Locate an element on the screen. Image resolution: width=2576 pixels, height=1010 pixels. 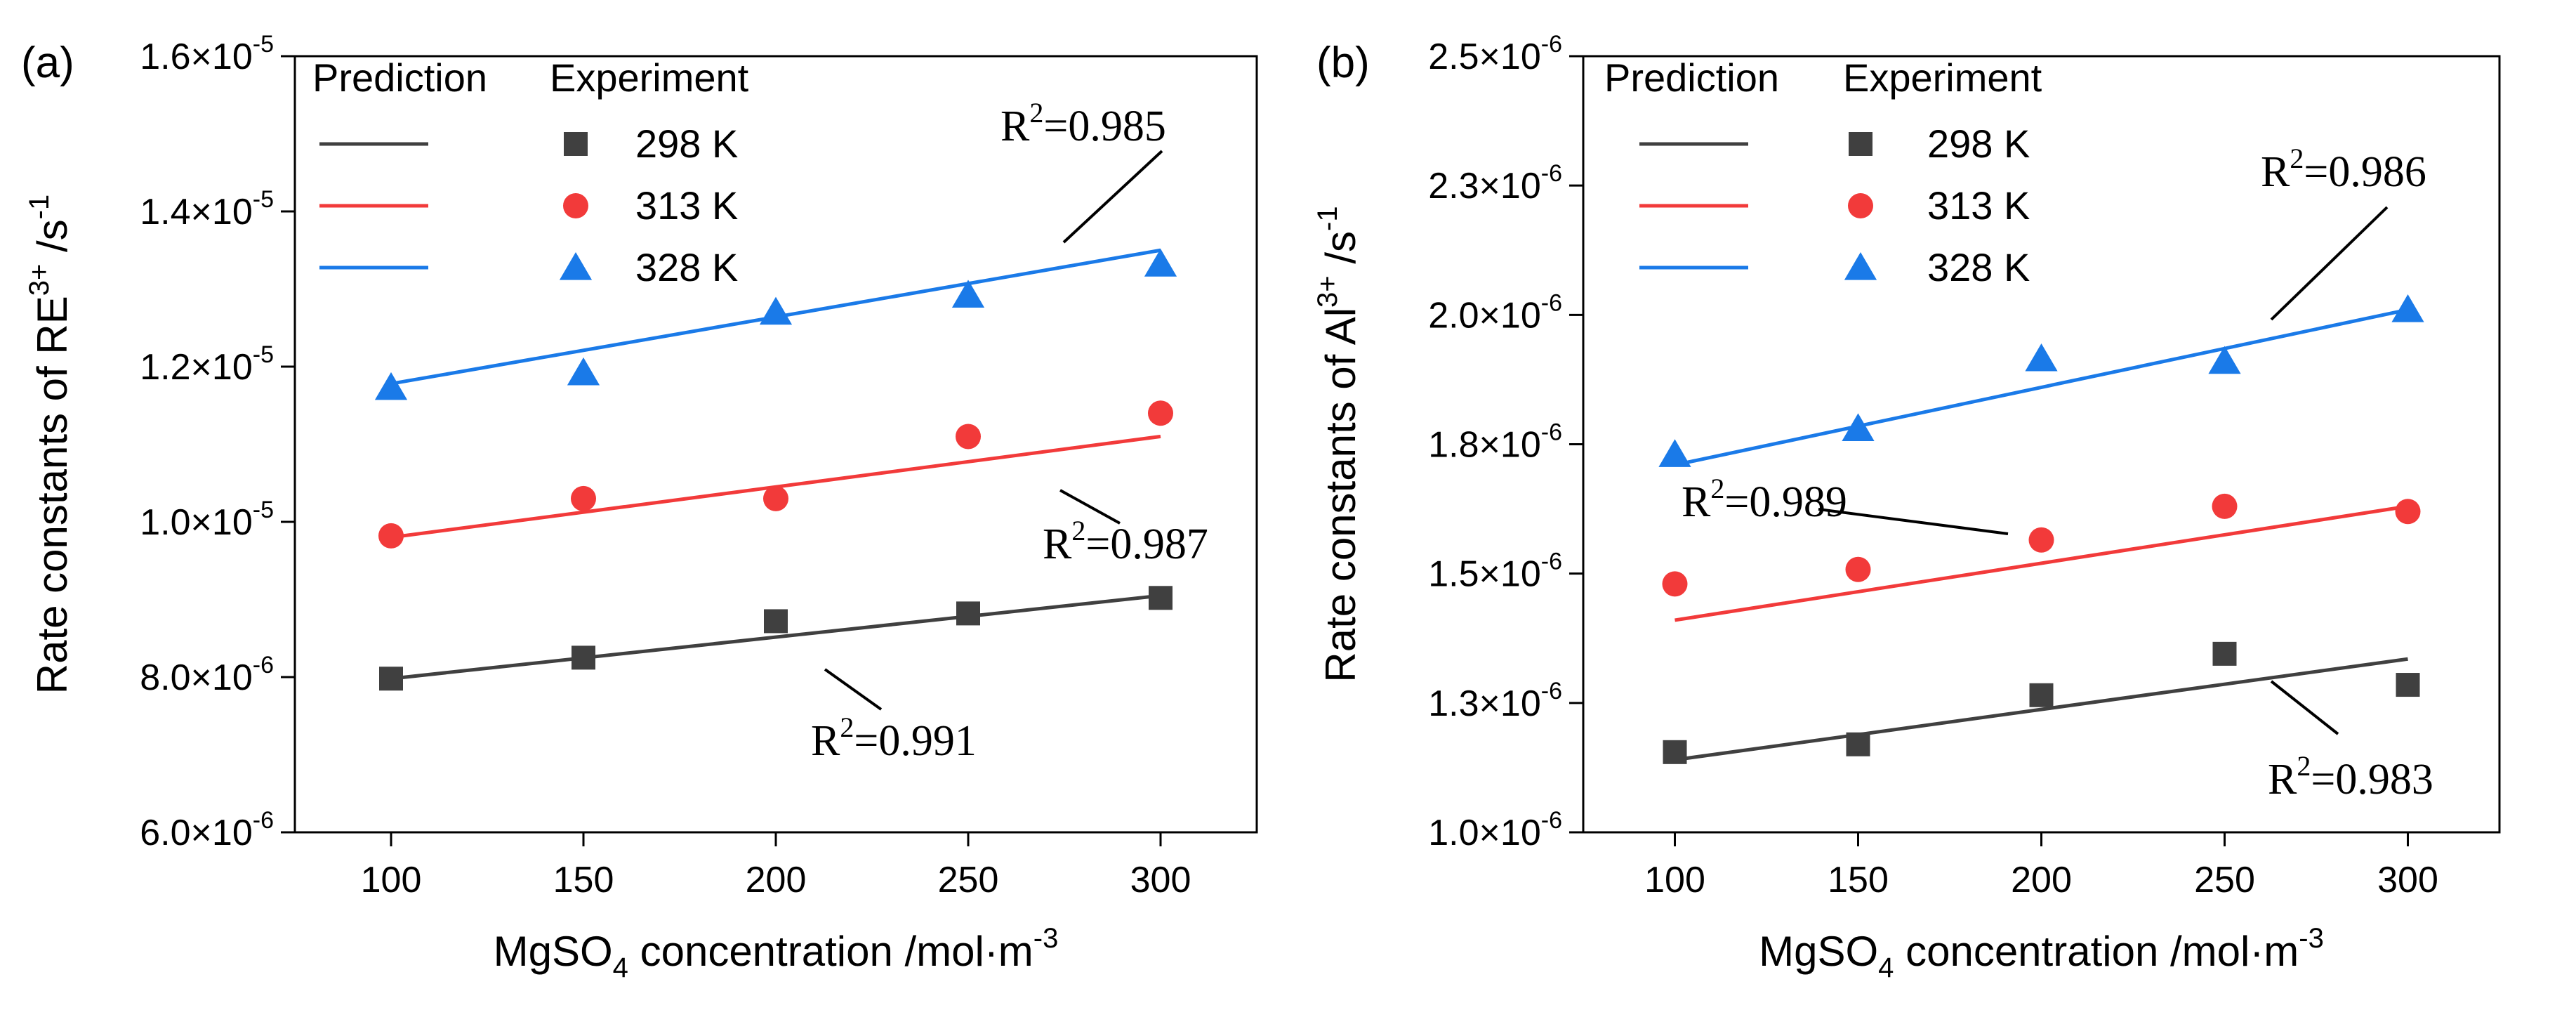
y-tick-label: 1.2×10⁻⁵ is located at coordinates (207, 364).